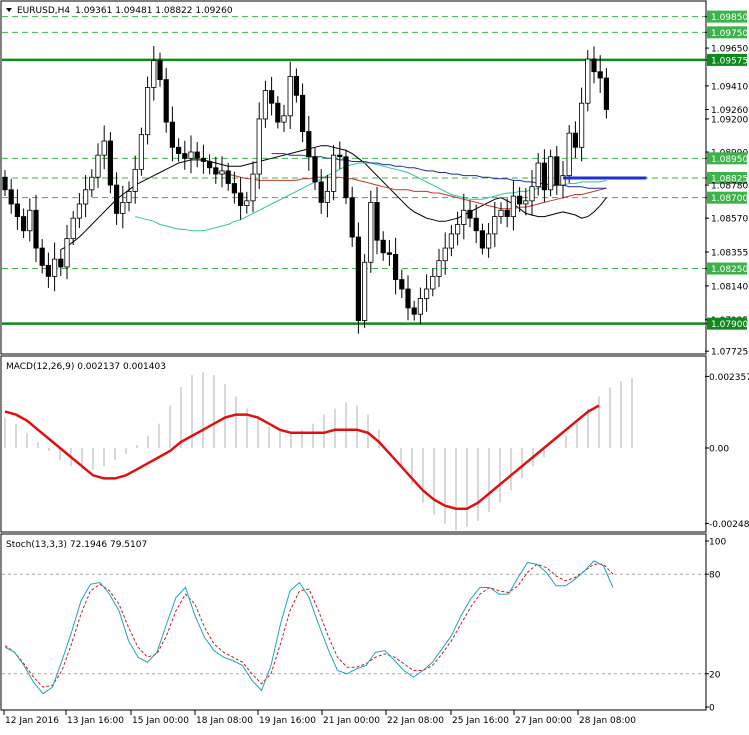  I want to click on price-label: 1.08355, so click(729, 254).